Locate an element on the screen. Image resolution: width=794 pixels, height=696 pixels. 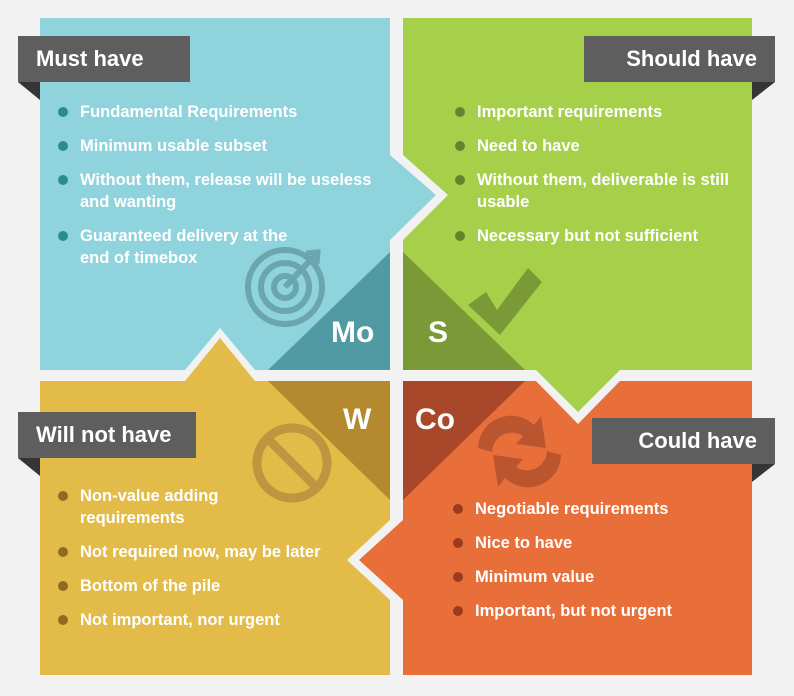
must-have-tab: Must have is located at coordinates (104, 59).